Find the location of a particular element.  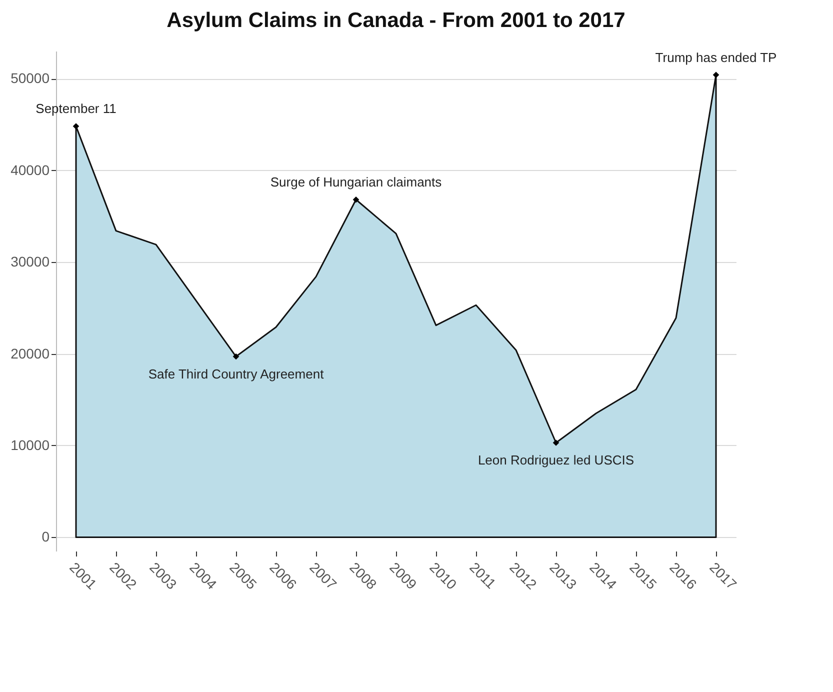

y-tick-label: 30000 is located at coordinates (30, 262).